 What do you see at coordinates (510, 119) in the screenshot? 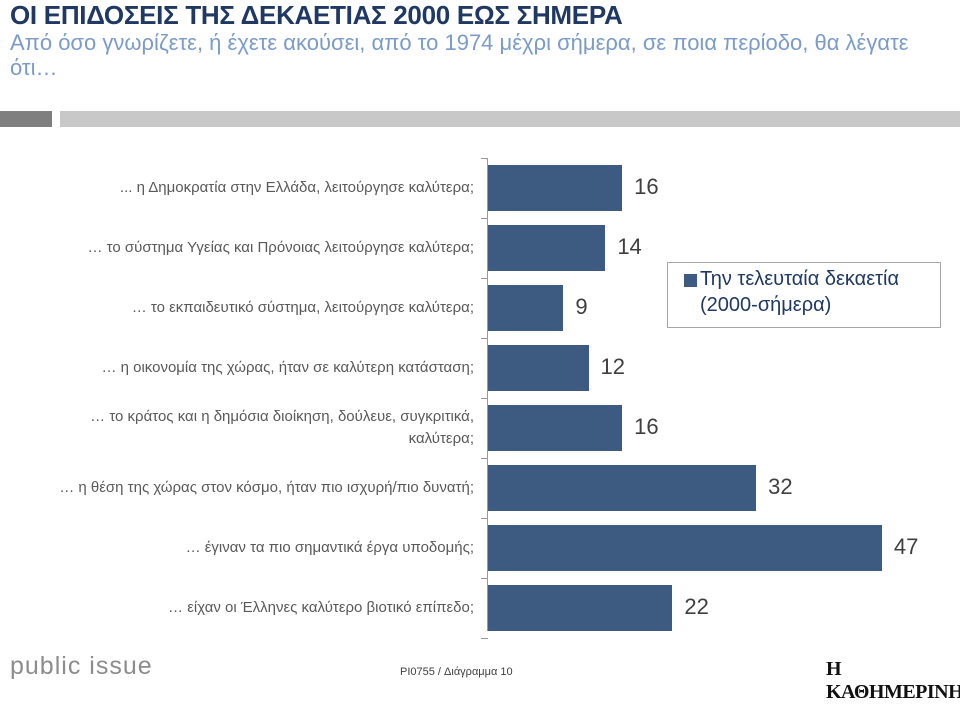
I see `separator-light` at bounding box center [510, 119].